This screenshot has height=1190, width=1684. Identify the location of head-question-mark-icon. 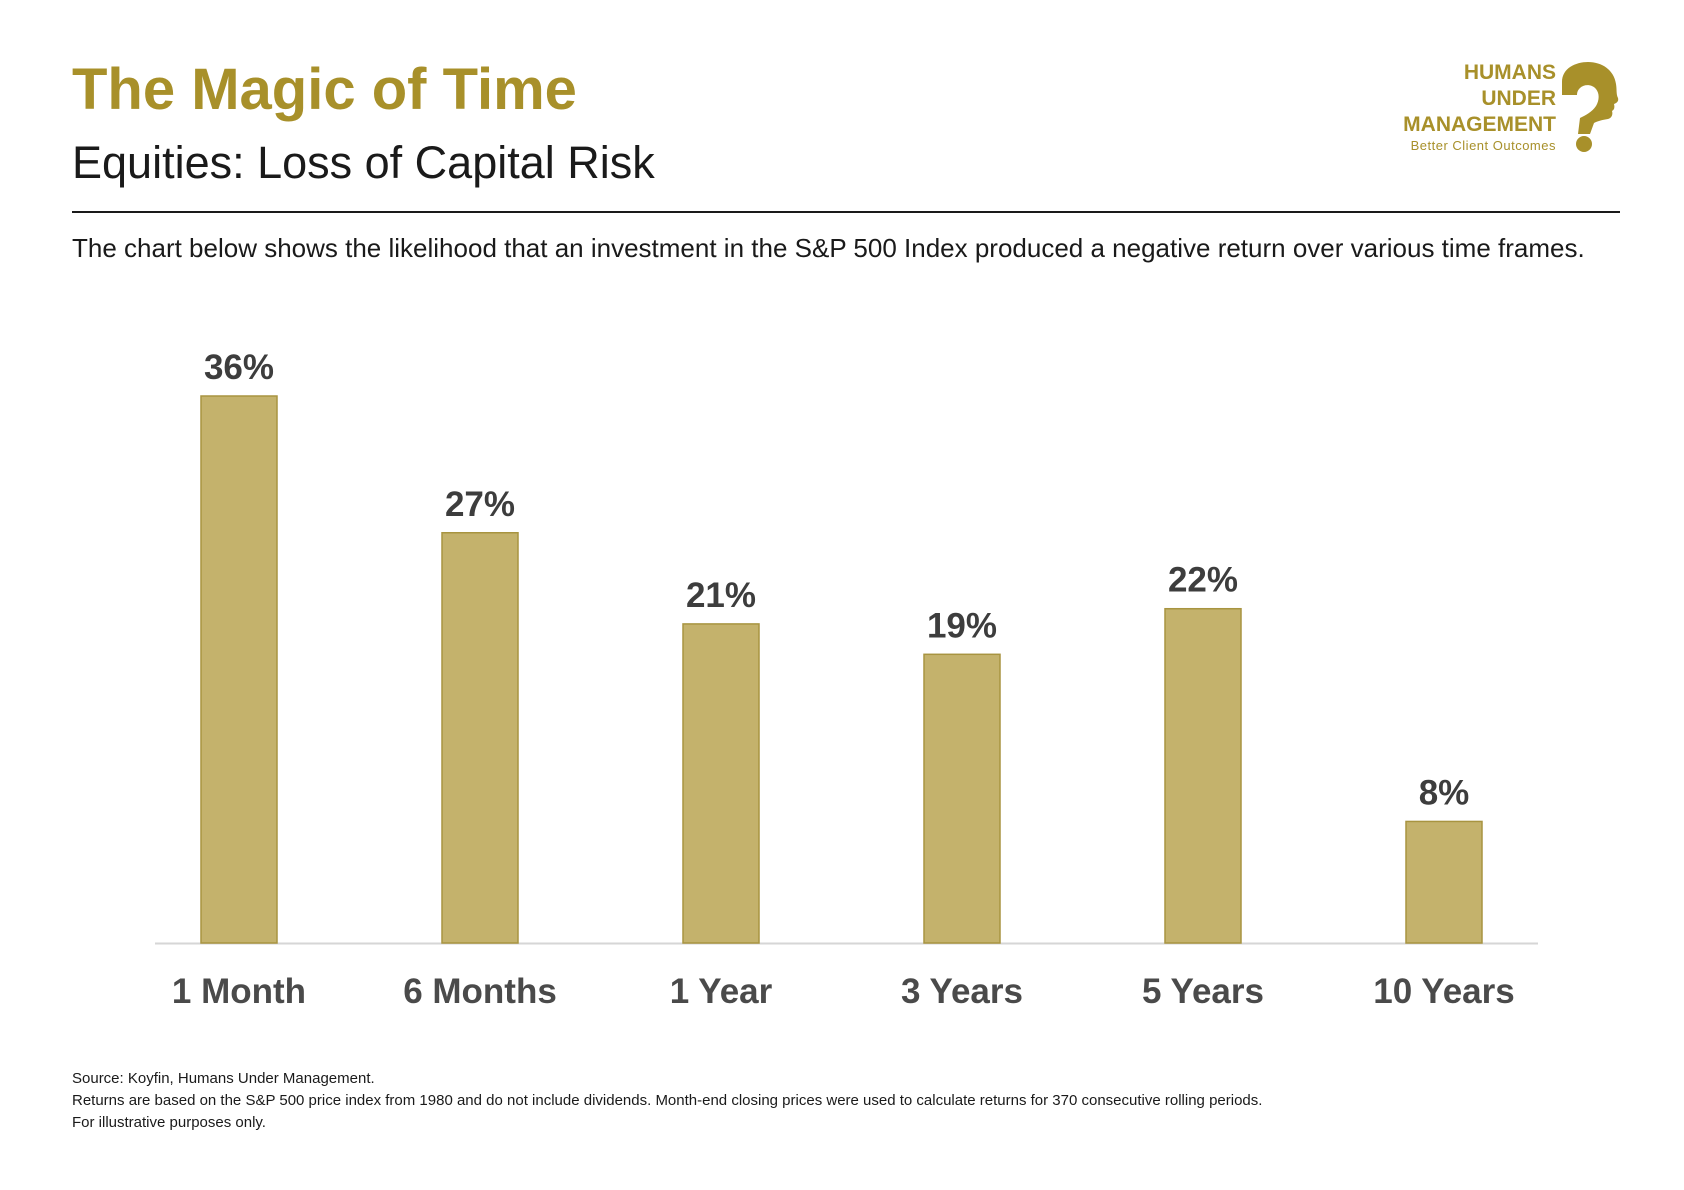
(1590, 107).